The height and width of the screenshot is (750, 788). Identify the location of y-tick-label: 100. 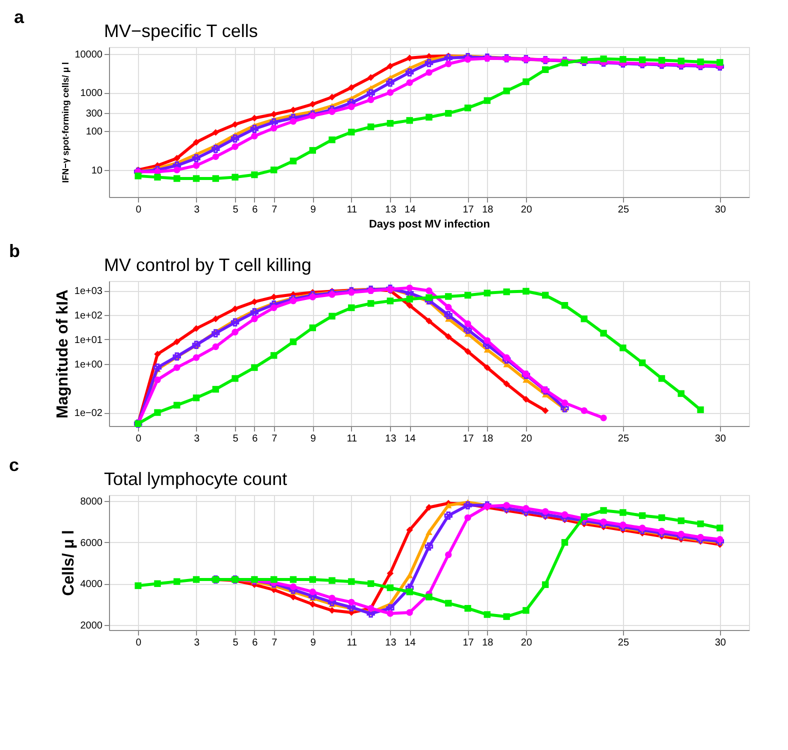
(94, 132).